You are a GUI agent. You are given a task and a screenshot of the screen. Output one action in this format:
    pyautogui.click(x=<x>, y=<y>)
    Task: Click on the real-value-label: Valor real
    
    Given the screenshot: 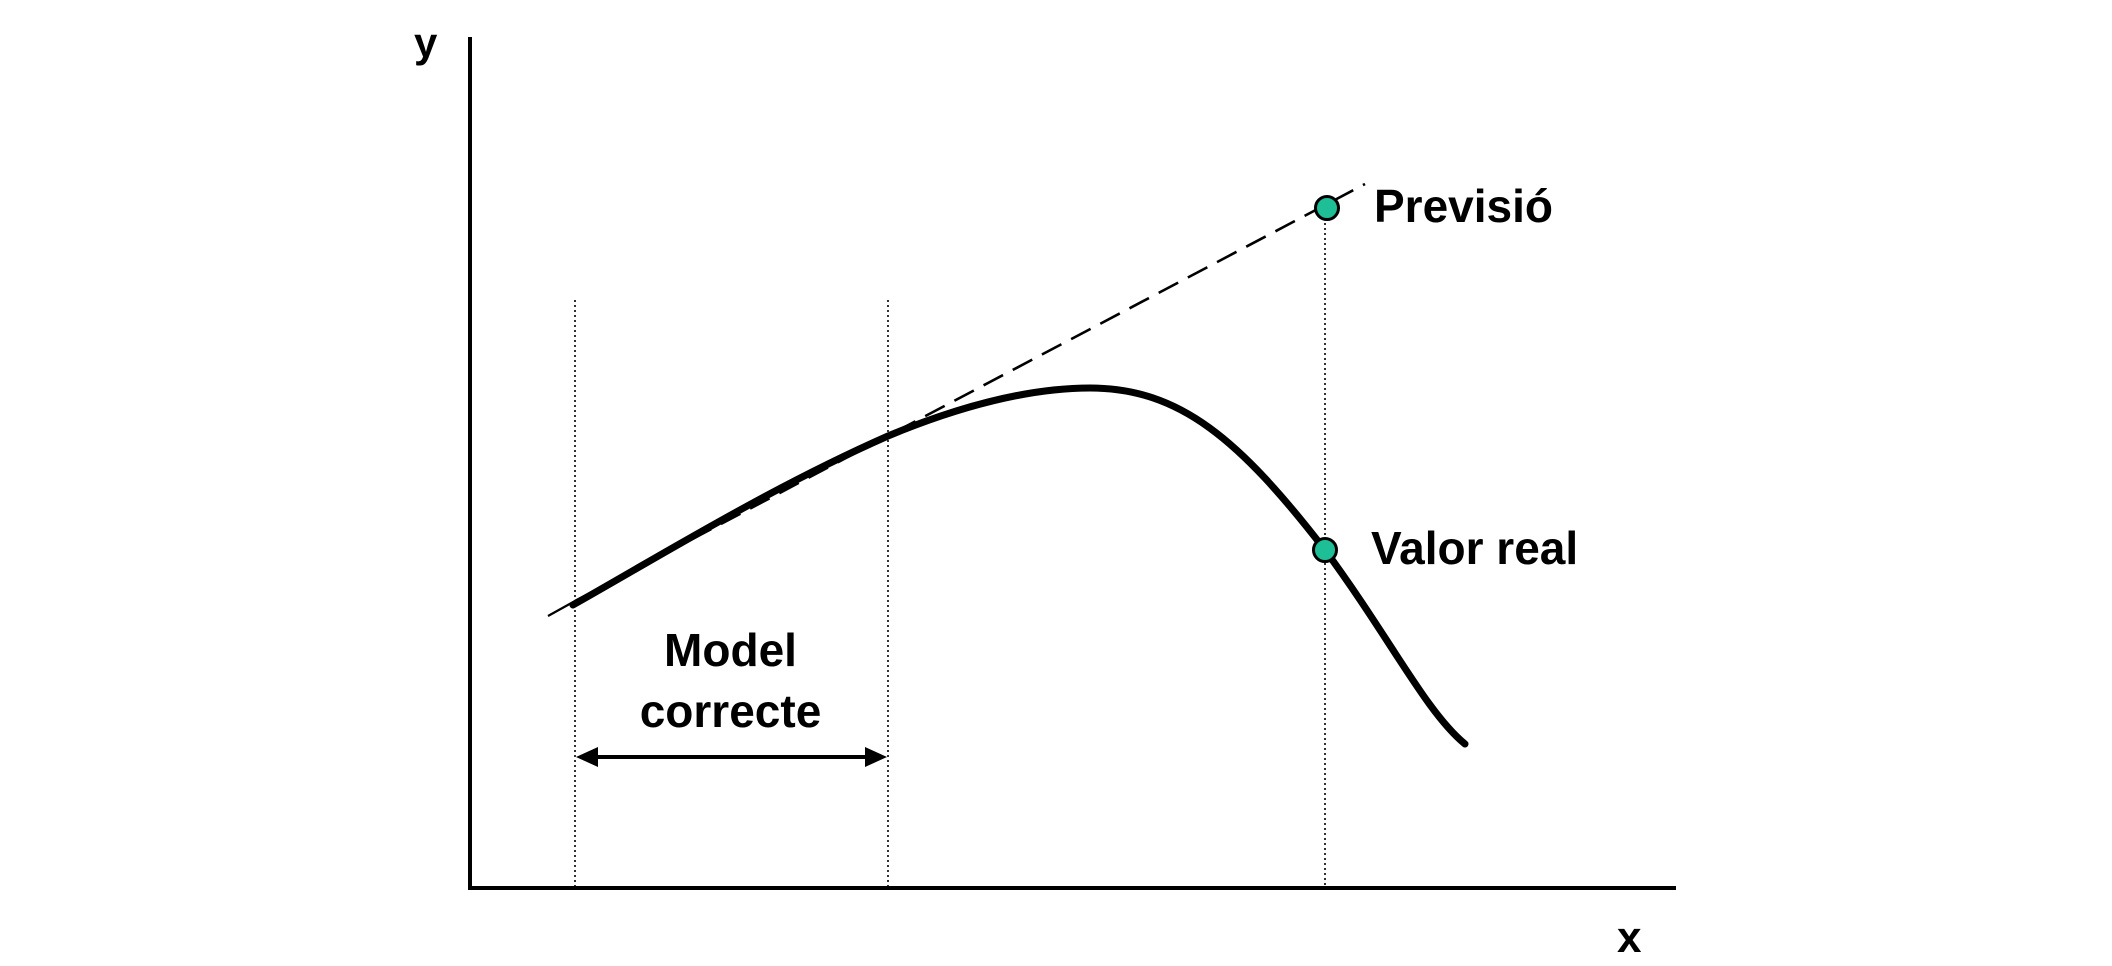 What is the action you would take?
    pyautogui.click(x=1475, y=548)
    